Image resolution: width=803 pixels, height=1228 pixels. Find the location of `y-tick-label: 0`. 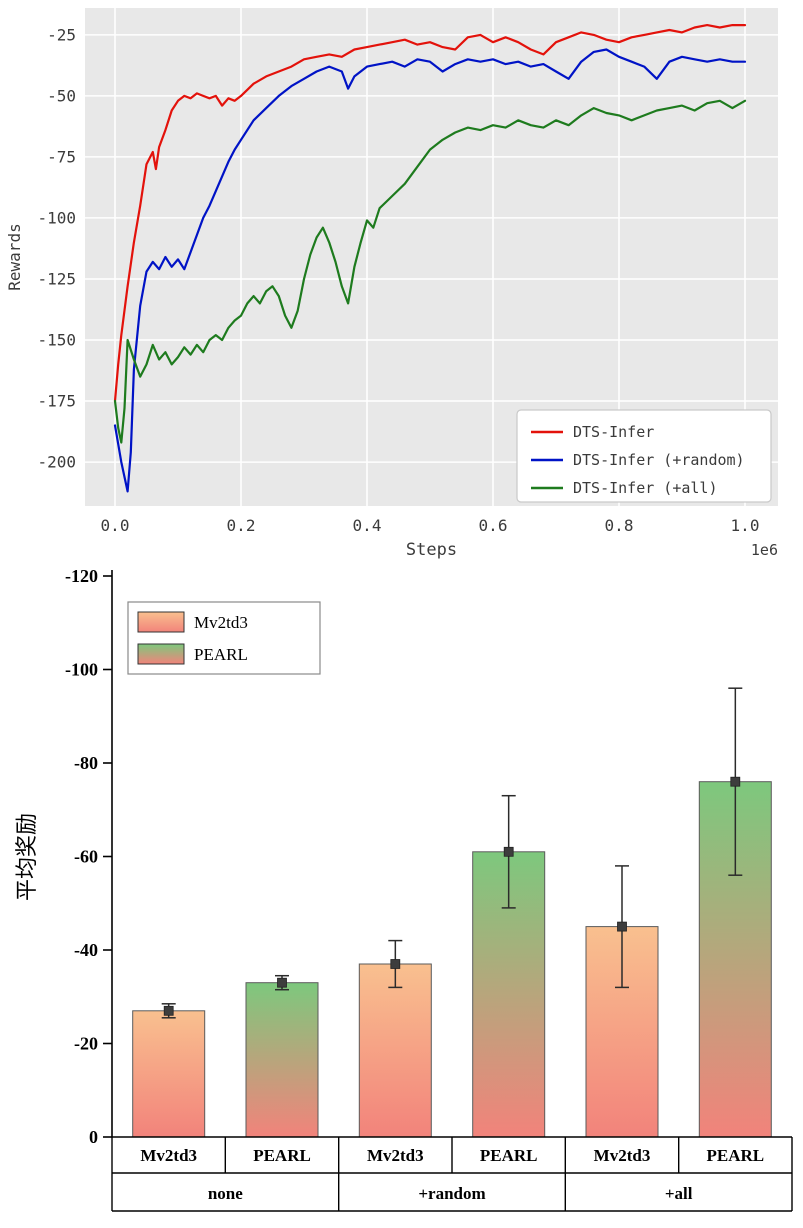

y-tick-label: 0 is located at coordinates (93, 1137).